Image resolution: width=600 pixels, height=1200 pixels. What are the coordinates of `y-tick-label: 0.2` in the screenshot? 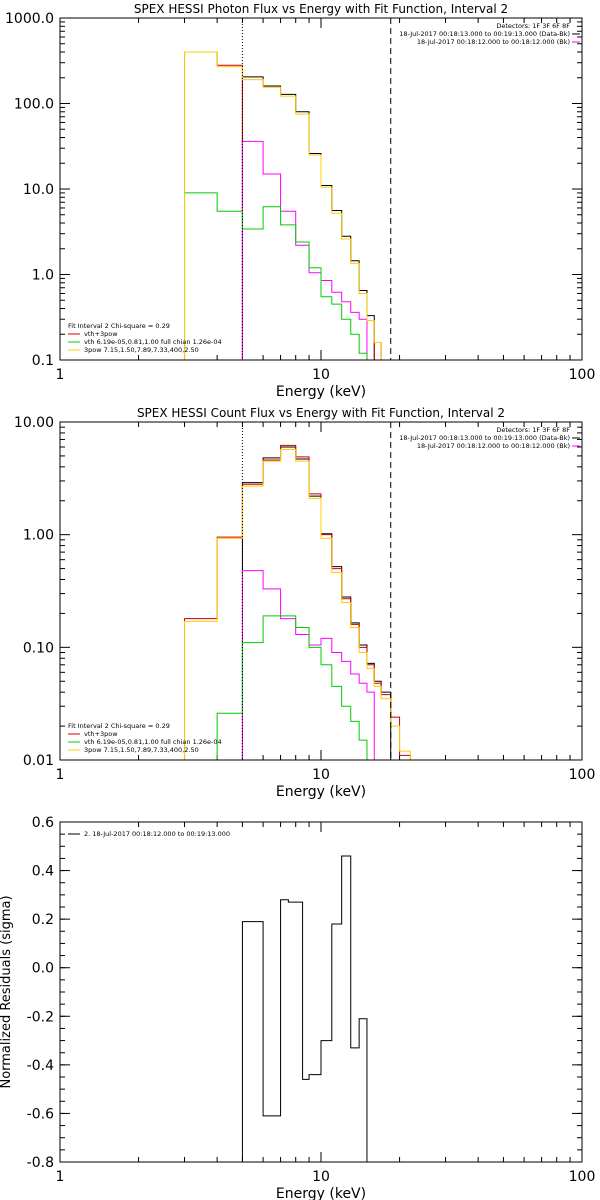 It's located at (43, 920).